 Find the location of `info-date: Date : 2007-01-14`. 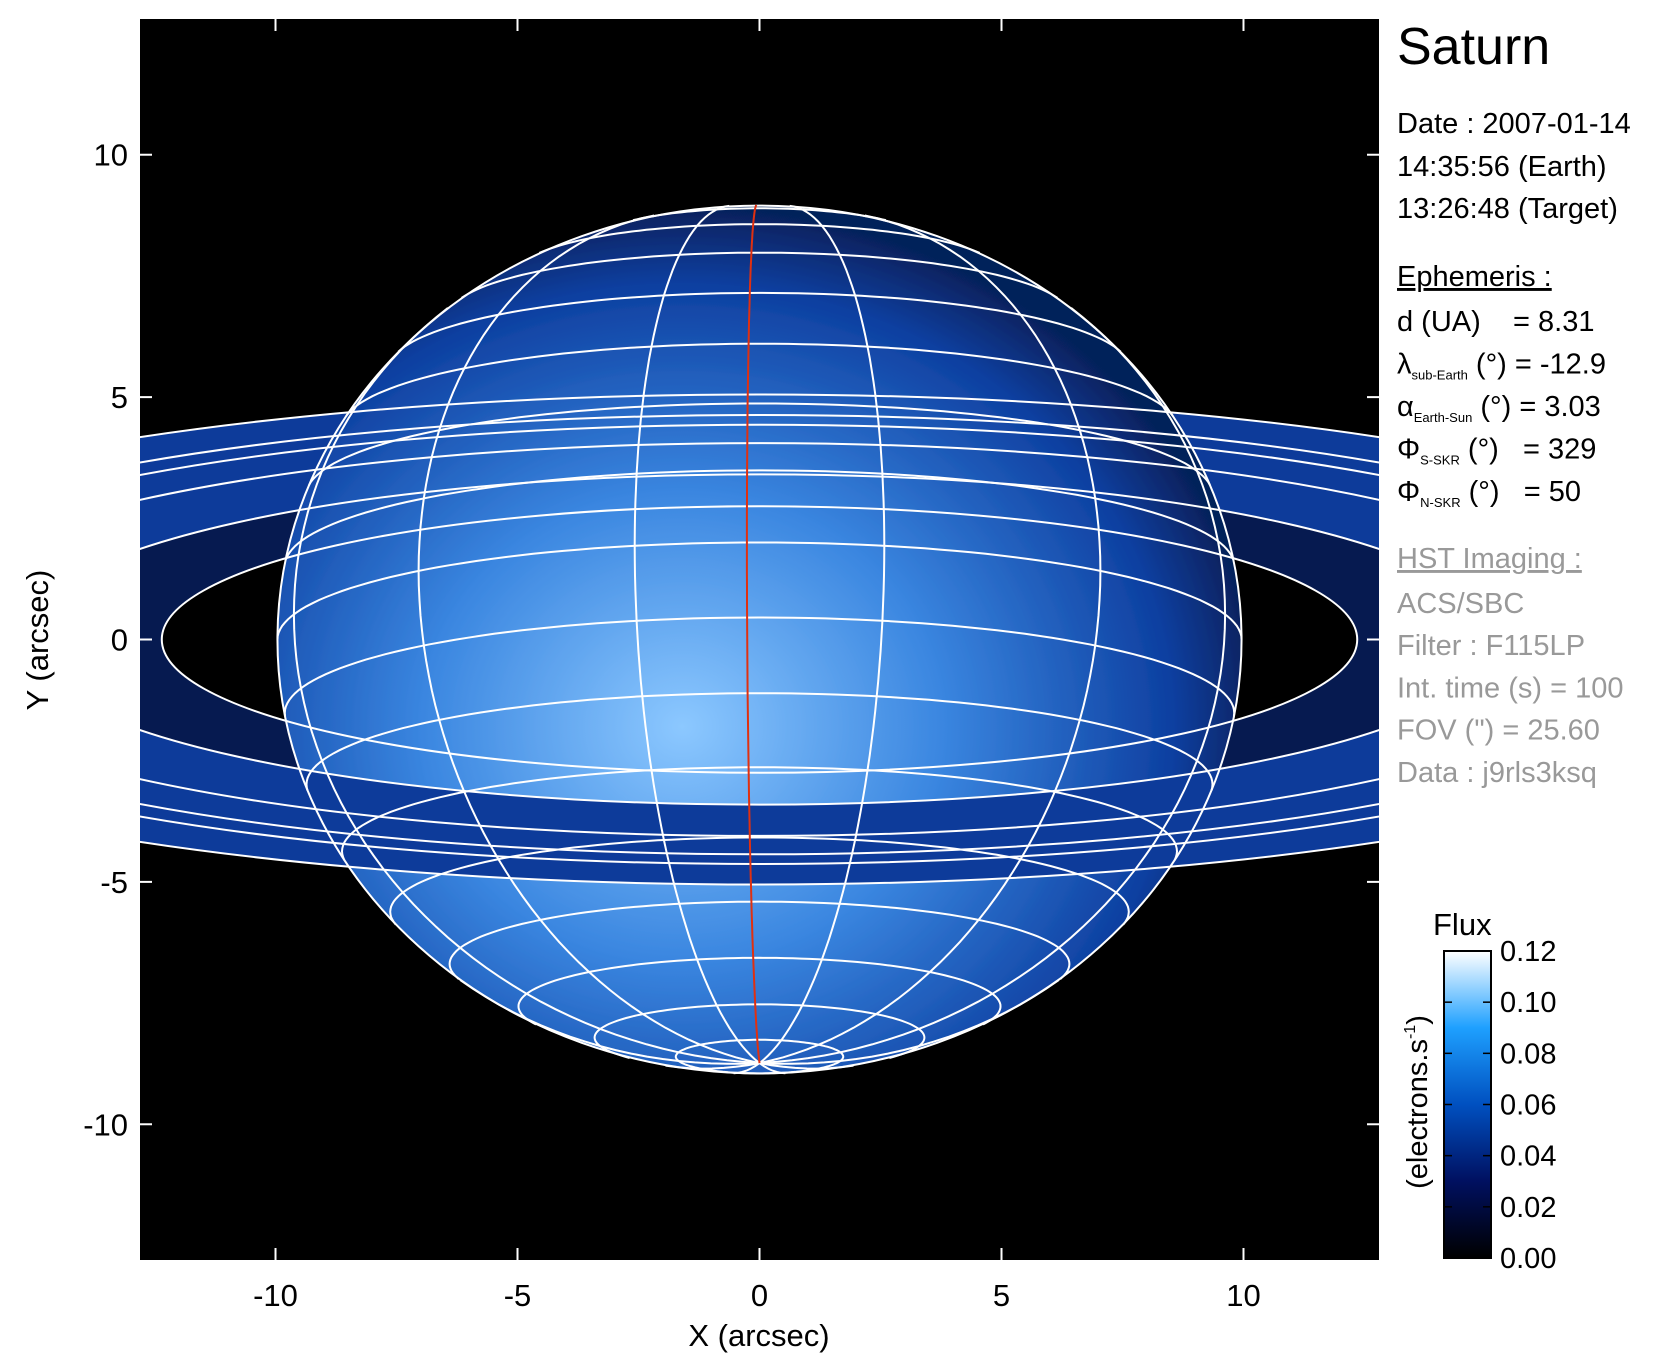

info-date: Date : 2007-01-14 is located at coordinates (1514, 124).